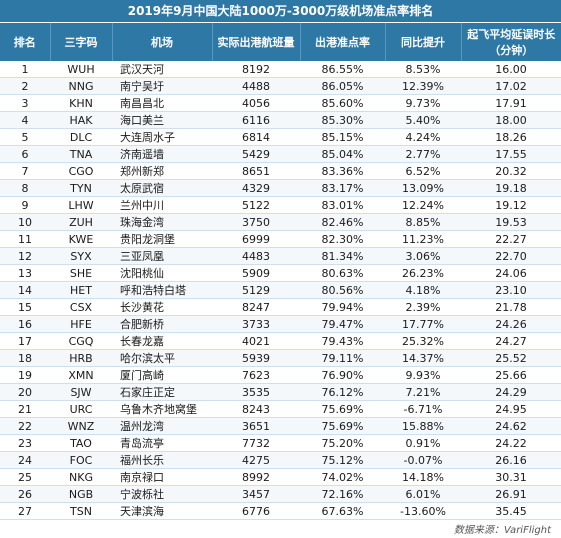  What do you see at coordinates (81, 69) in the screenshot?
I see `cell-code: WUH` at bounding box center [81, 69].